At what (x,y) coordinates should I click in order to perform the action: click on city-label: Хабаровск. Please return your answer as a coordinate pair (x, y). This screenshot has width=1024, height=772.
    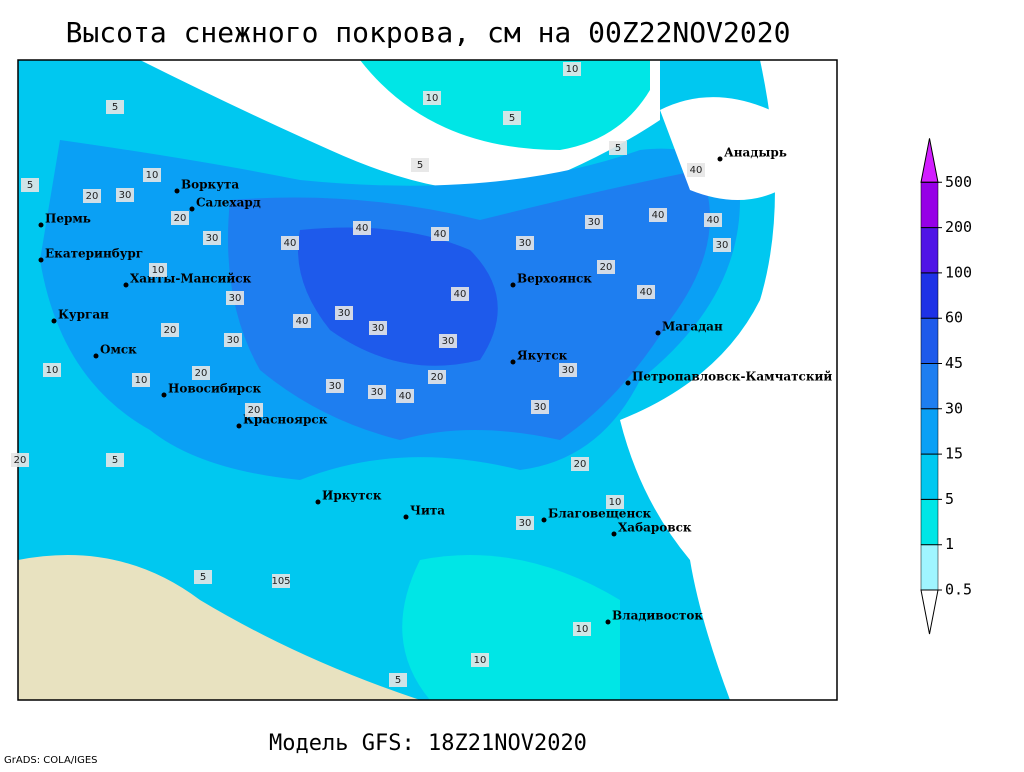
    Looking at the image, I should click on (655, 528).